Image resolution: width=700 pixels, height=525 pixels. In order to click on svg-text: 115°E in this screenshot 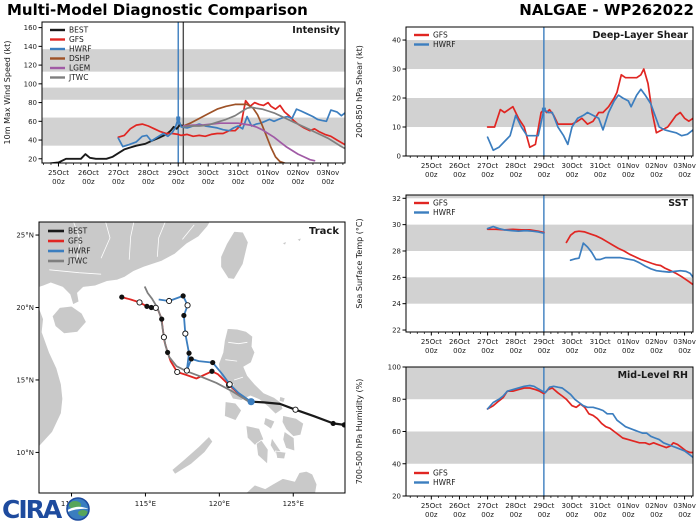, I will do `click(145, 504)`.